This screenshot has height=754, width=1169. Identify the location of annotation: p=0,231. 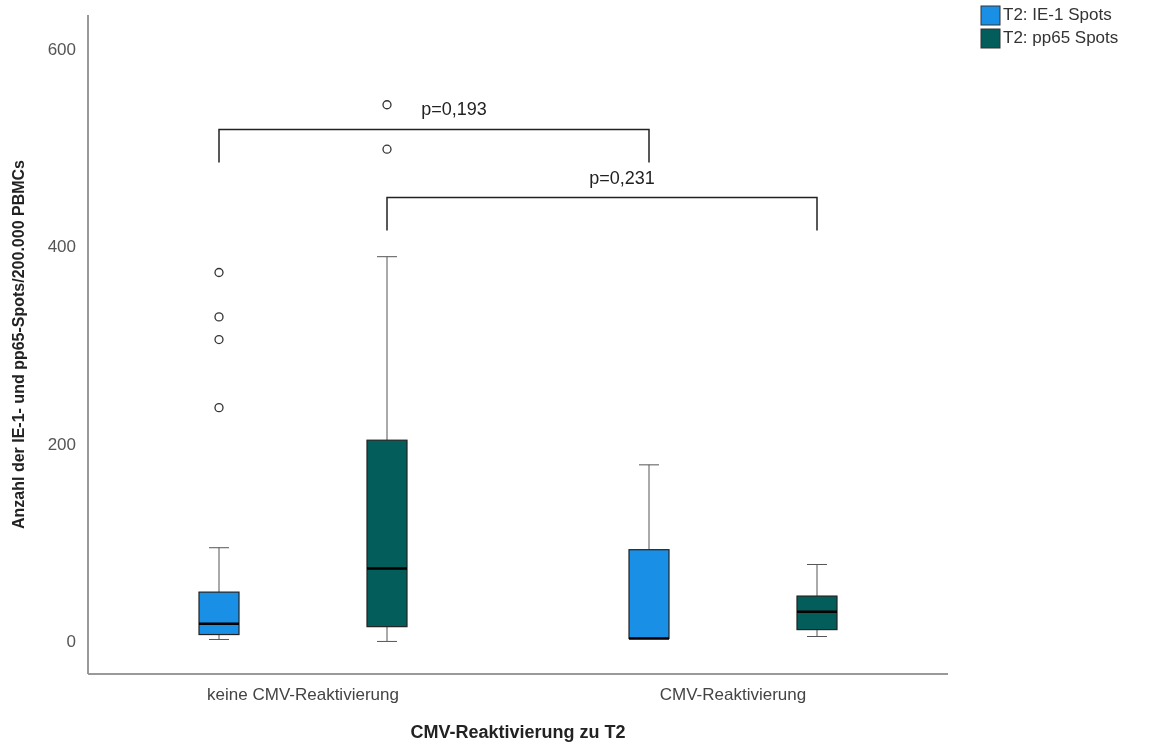
(622, 177).